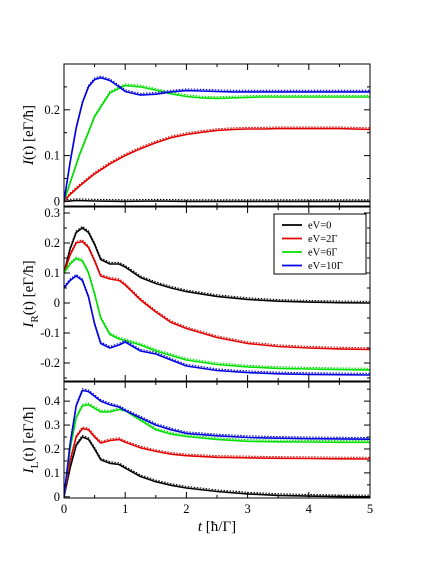 The image size is (436, 564). I want to click on ytick-label: 0.4, so click(52, 401).